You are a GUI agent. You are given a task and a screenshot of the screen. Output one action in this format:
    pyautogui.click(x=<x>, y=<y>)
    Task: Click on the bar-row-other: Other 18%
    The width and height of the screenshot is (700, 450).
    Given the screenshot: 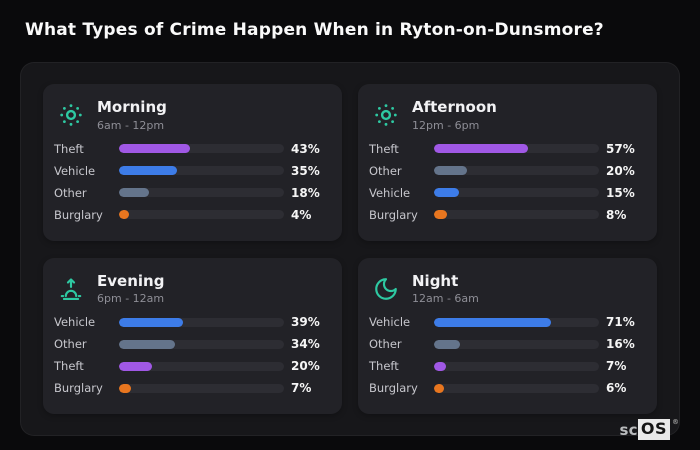 What is the action you would take?
    pyautogui.click(x=192, y=193)
    